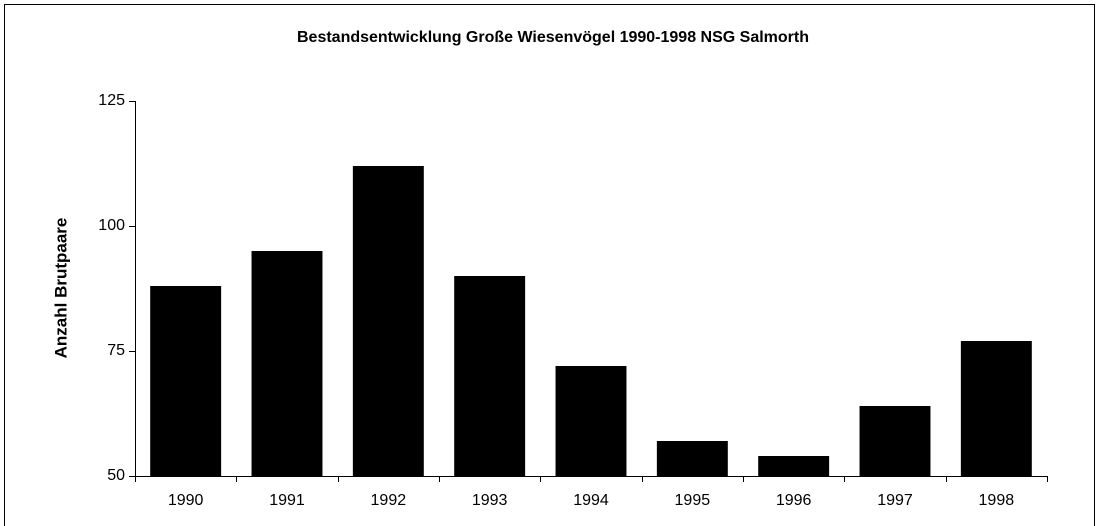 The width and height of the screenshot is (1099, 526). I want to click on x-tick-label: 1990, so click(186, 500).